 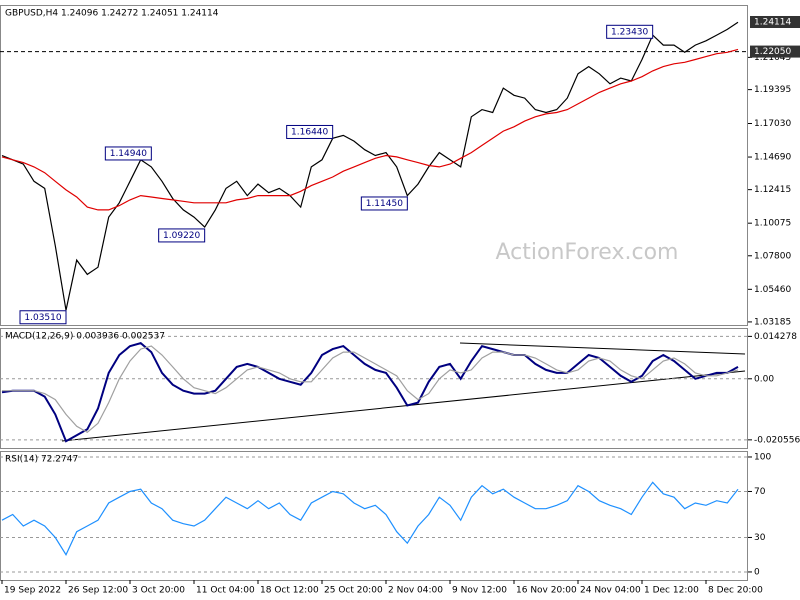 What do you see at coordinates (353, 591) in the screenshot?
I see `x-tick-label: 25 Oct 20:00` at bounding box center [353, 591].